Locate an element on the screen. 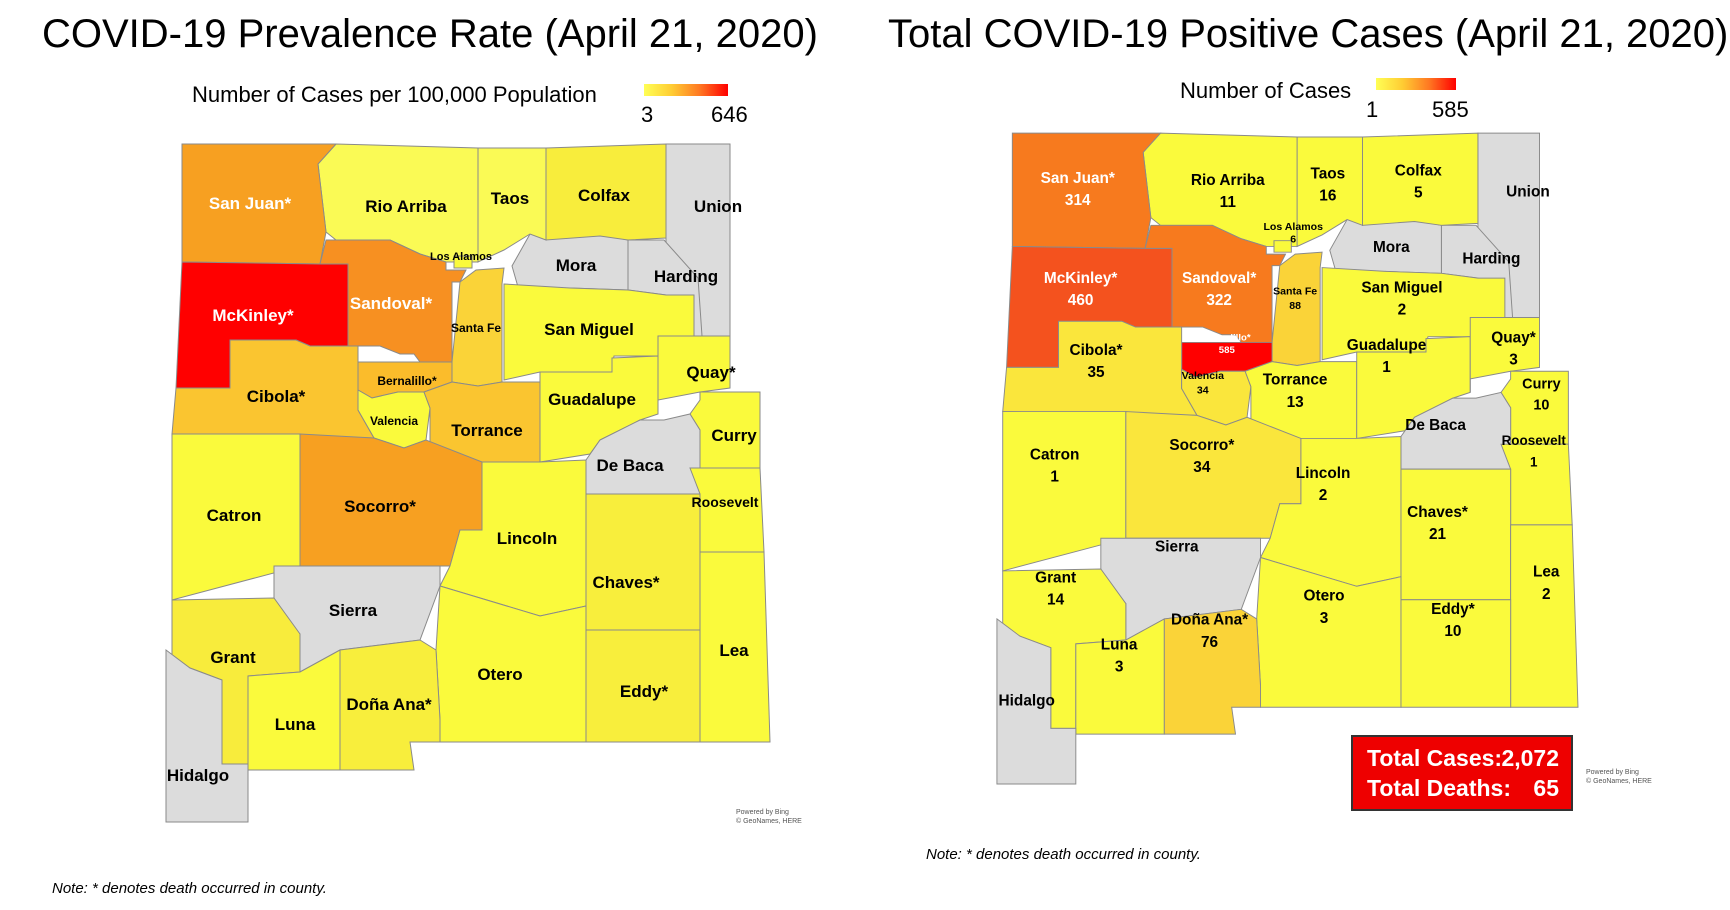 This screenshot has height=910, width=1730. right-label-chaves: Chaves* is located at coordinates (1437, 512).